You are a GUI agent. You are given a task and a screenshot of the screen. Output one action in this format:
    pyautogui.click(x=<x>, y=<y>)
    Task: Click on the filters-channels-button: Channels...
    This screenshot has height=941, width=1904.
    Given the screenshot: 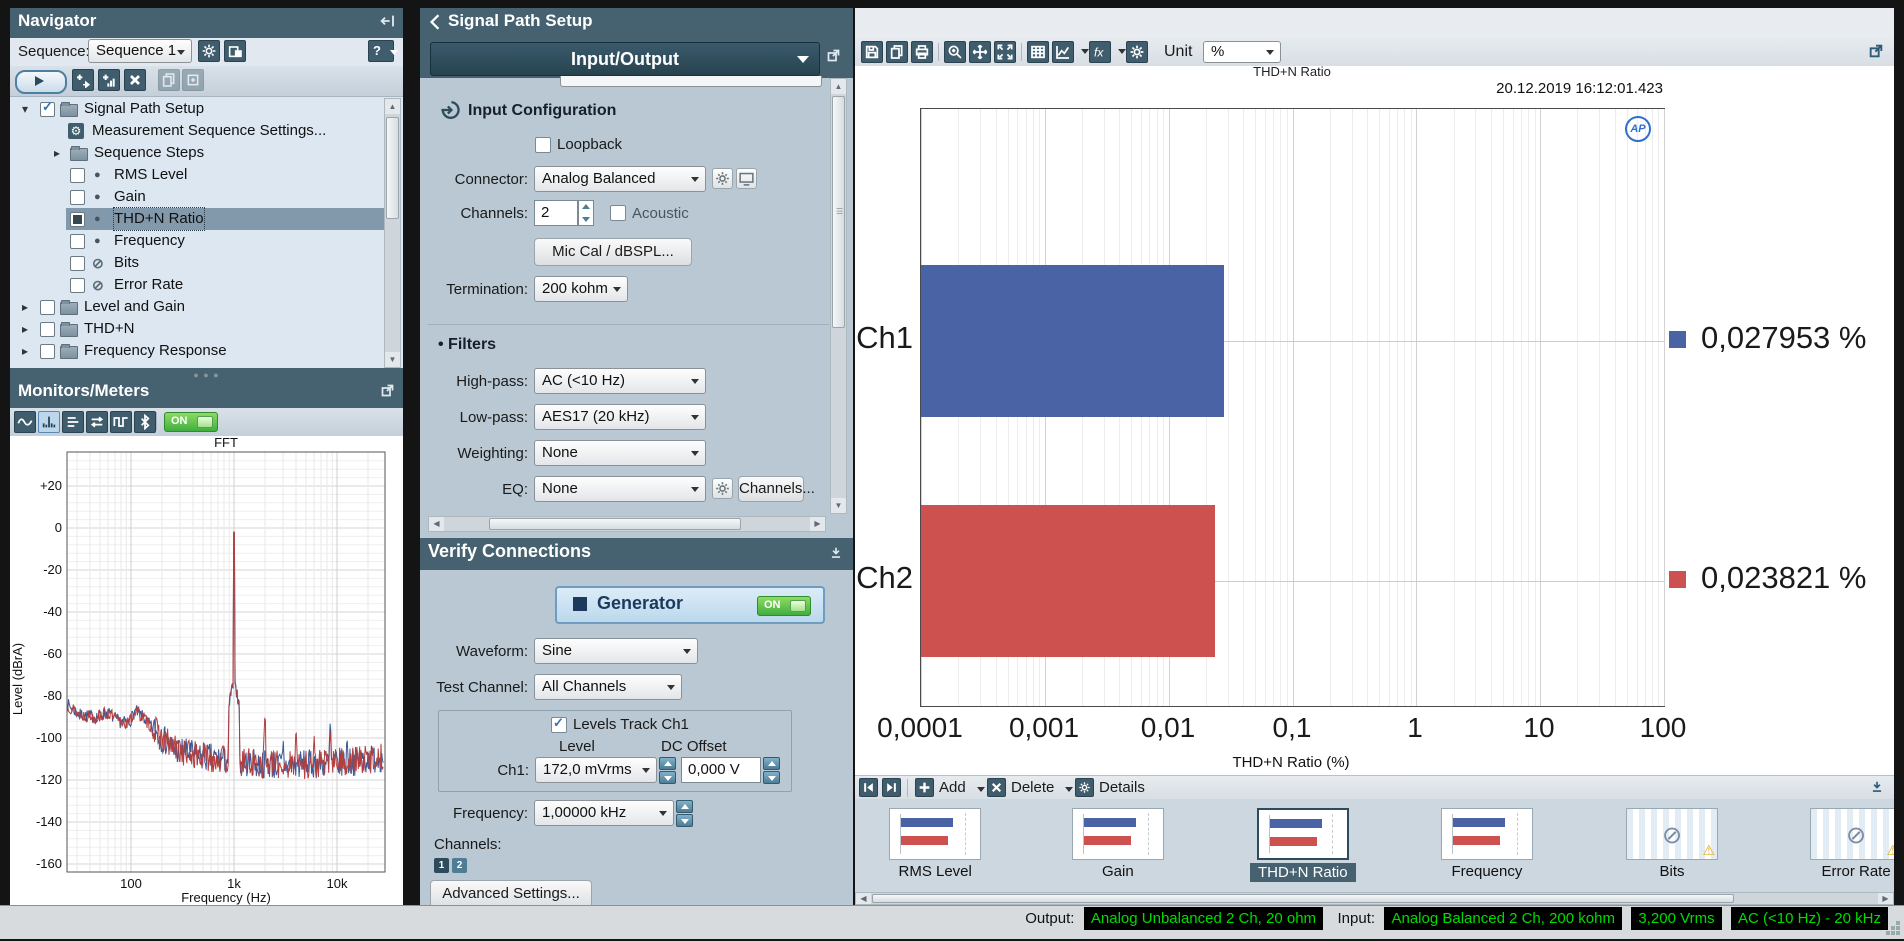 What is the action you would take?
    pyautogui.click(x=776, y=489)
    